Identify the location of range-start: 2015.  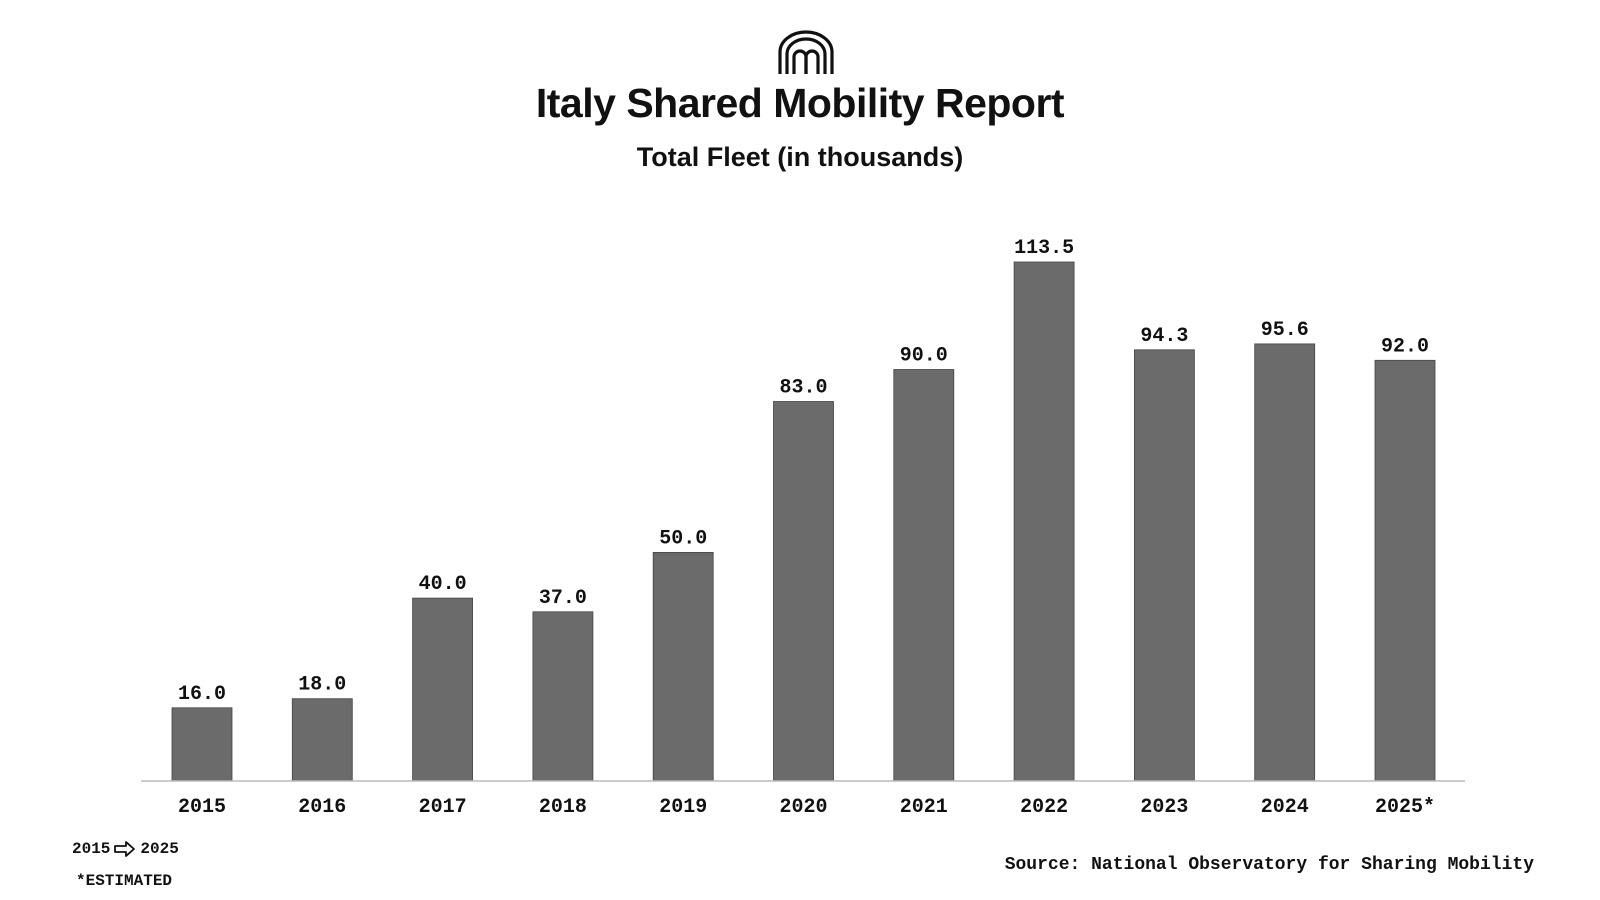
(91, 849).